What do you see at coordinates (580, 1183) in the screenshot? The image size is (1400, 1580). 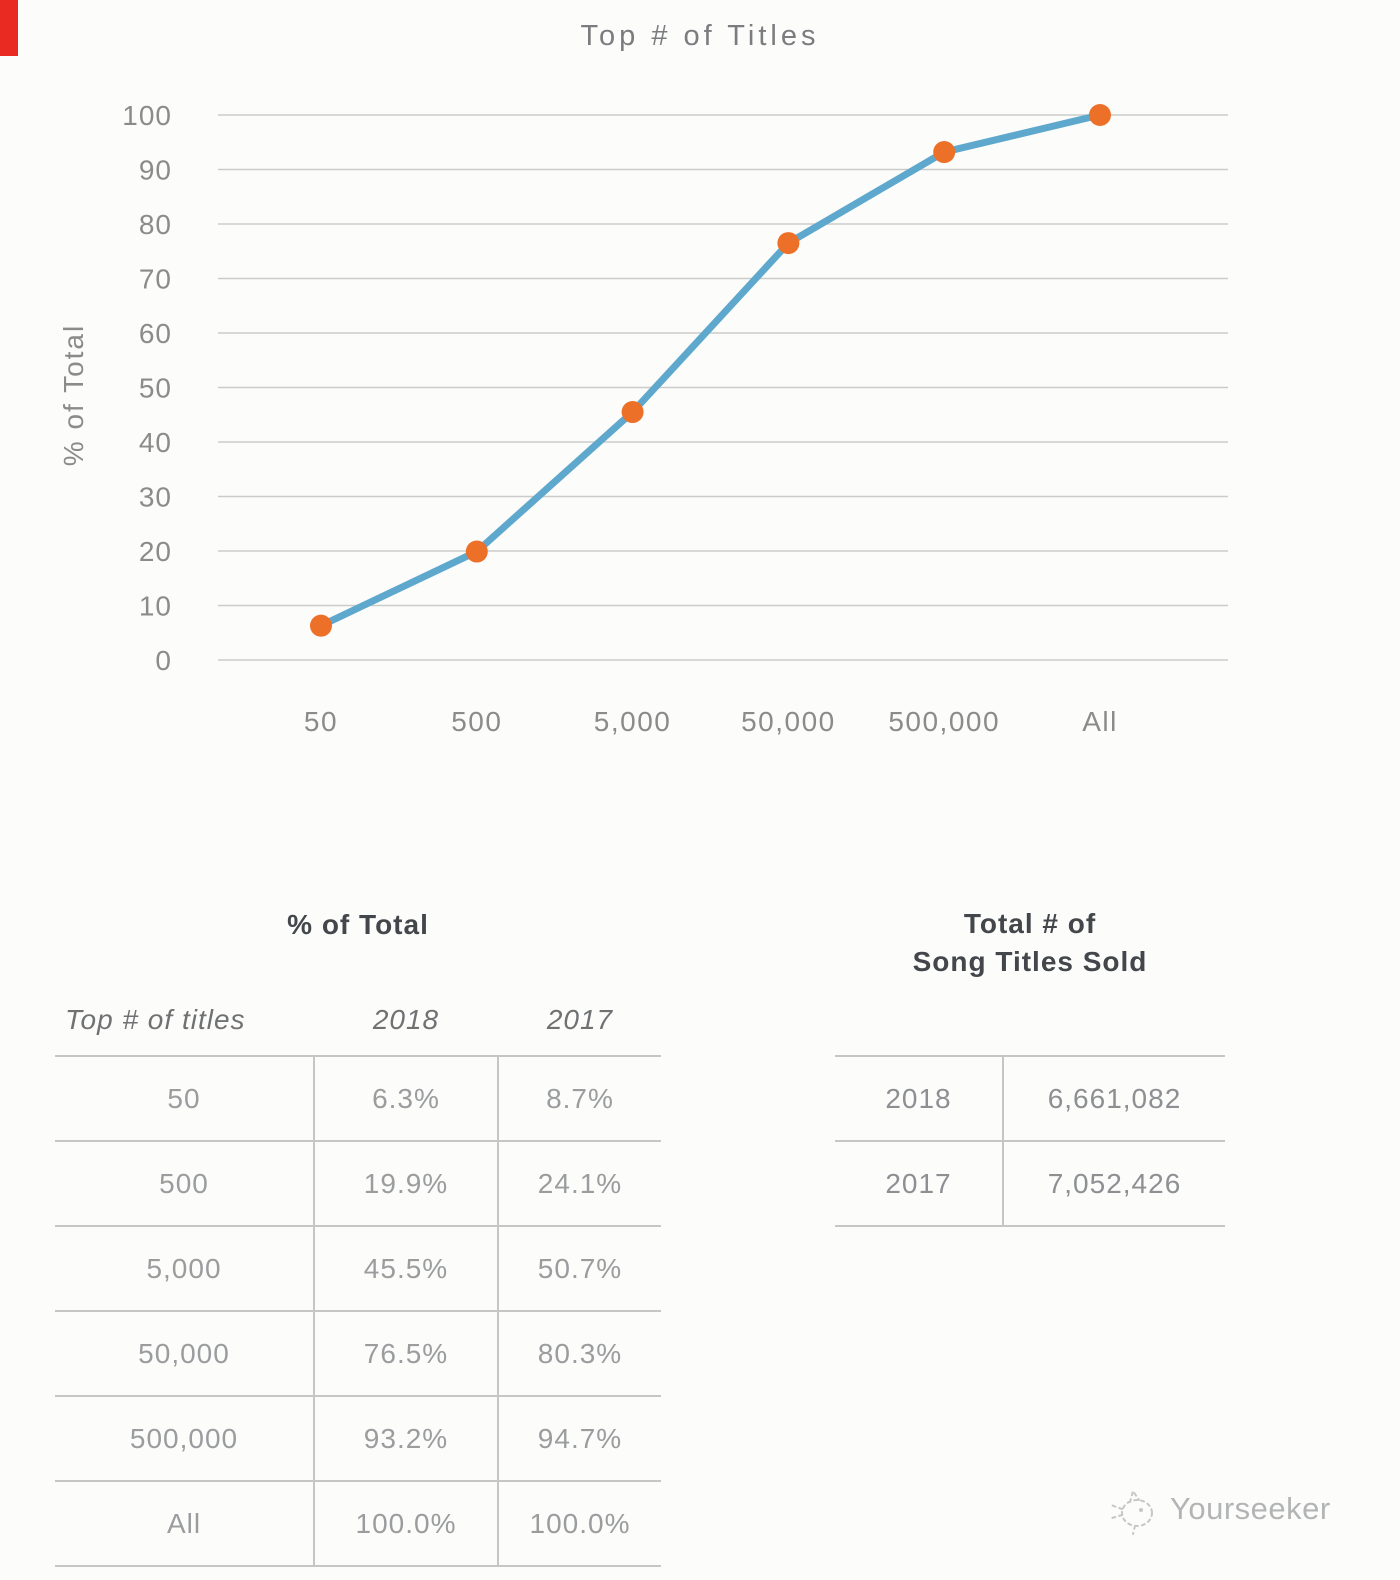 I see `table-cell: 24.1%` at bounding box center [580, 1183].